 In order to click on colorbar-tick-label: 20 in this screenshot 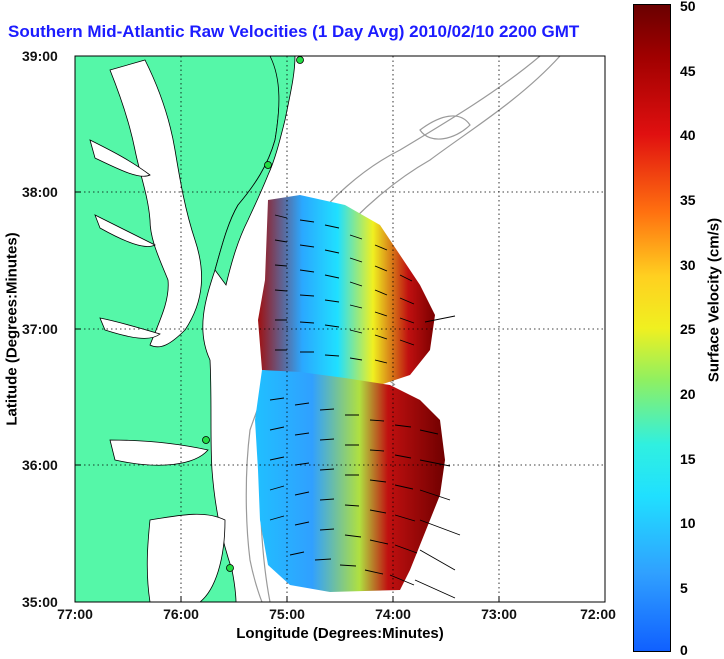, I will do `click(688, 394)`.